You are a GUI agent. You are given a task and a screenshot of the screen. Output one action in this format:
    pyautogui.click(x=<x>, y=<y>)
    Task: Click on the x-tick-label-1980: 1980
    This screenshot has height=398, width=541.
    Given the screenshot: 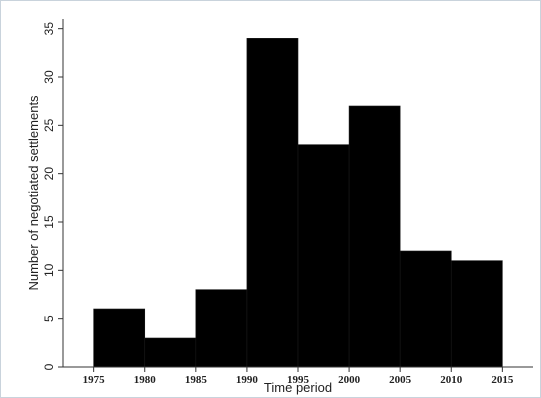 What is the action you would take?
    pyautogui.click(x=145, y=380)
    